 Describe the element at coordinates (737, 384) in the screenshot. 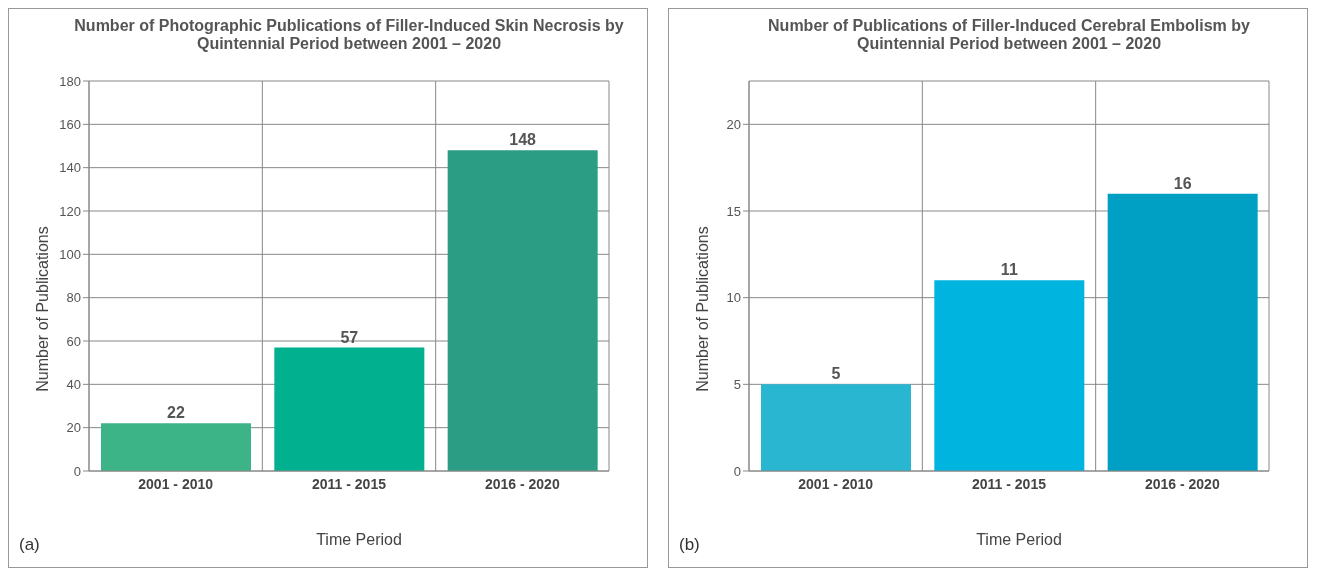

I see `y-tick-label: 5` at that location.